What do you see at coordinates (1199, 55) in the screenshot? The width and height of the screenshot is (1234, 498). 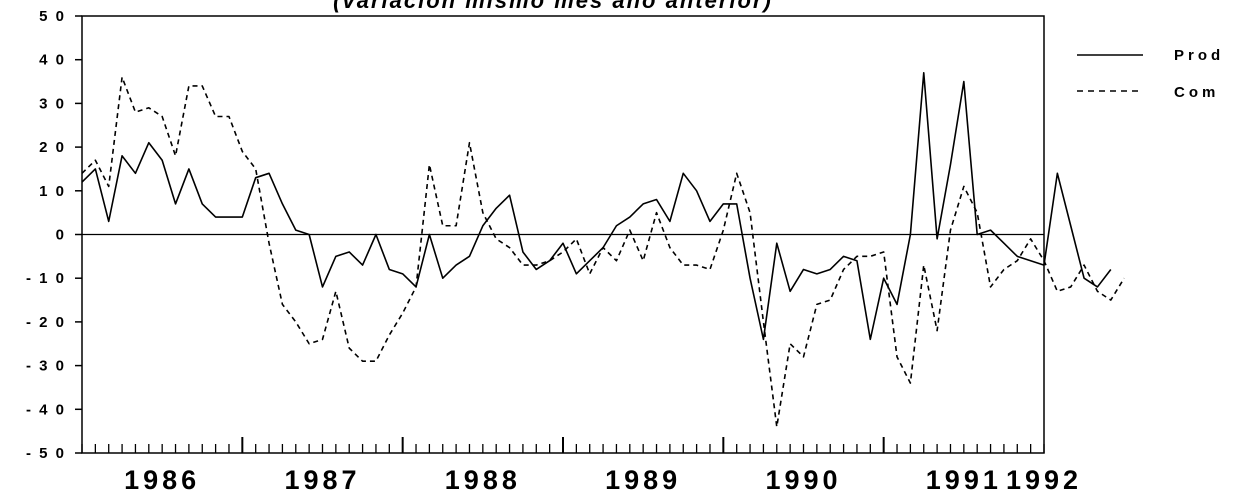 I see `legend-label-prod: Prod` at bounding box center [1199, 55].